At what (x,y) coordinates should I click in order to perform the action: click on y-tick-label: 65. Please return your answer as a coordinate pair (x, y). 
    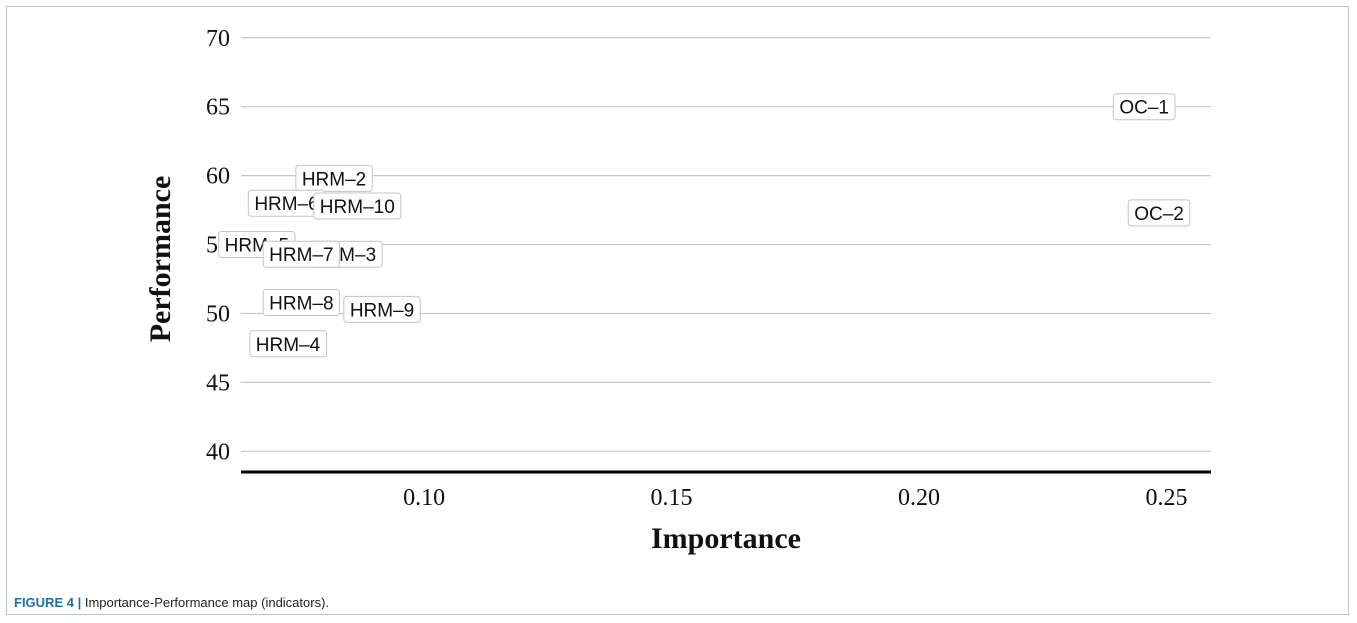
    Looking at the image, I should click on (218, 108).